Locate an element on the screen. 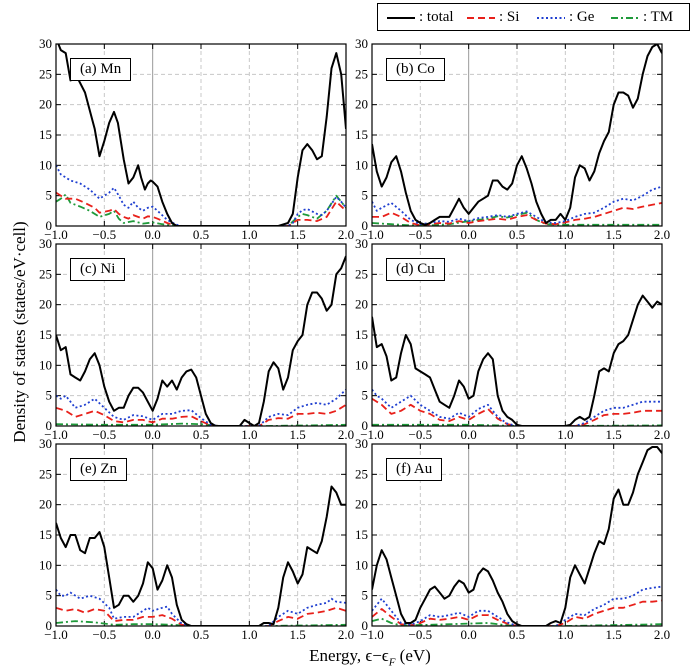 This screenshot has height=671, width=696. legend-swatch-total-icon is located at coordinates (401, 17).